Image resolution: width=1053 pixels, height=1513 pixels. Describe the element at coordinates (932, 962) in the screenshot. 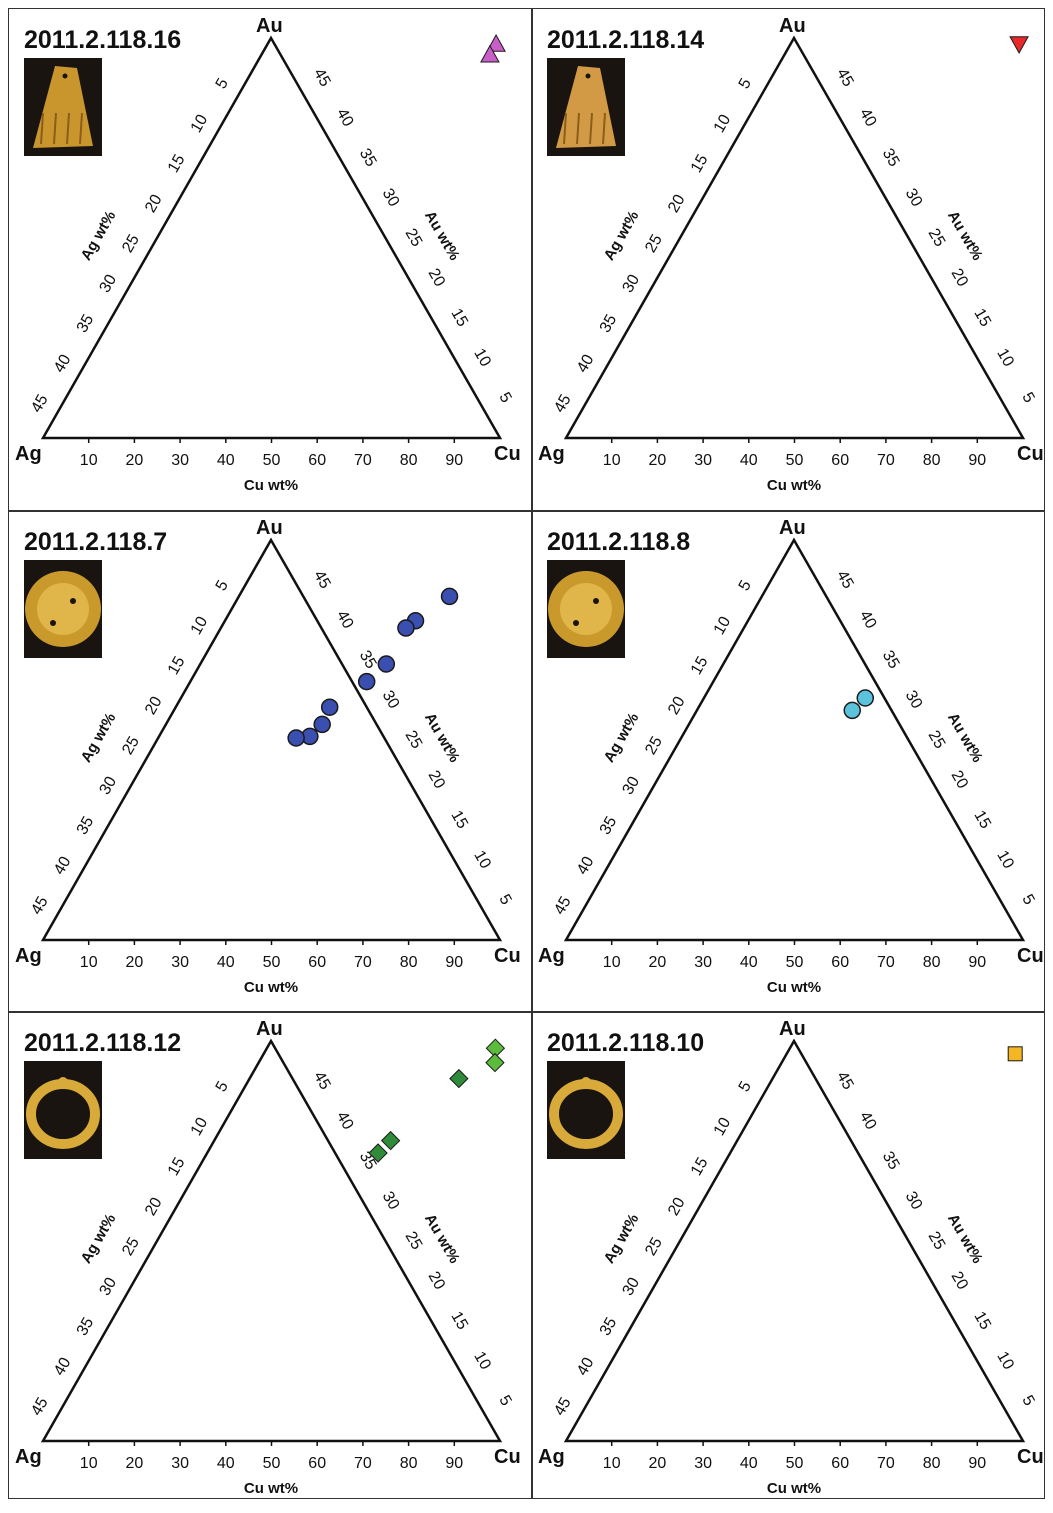

I see `tick-label-bottom: 80` at that location.